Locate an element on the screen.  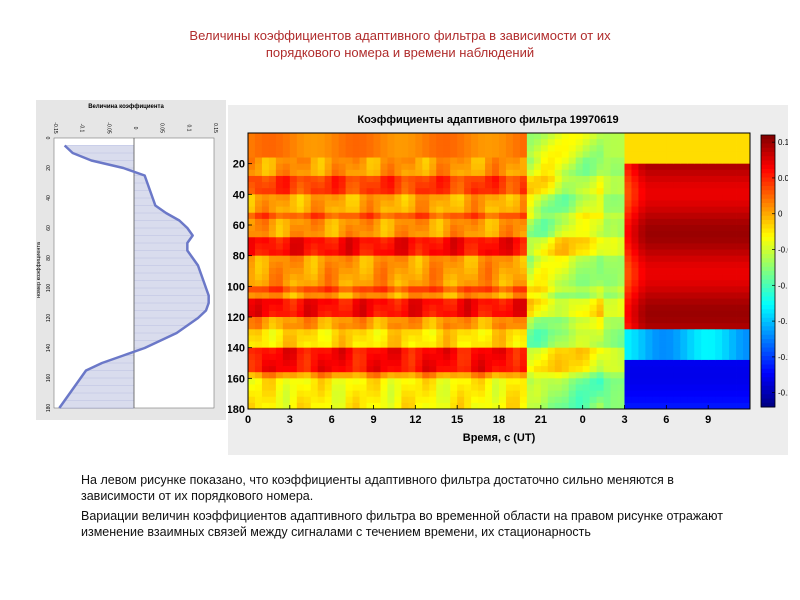
colorbar-segment is located at coordinates (768, 226).